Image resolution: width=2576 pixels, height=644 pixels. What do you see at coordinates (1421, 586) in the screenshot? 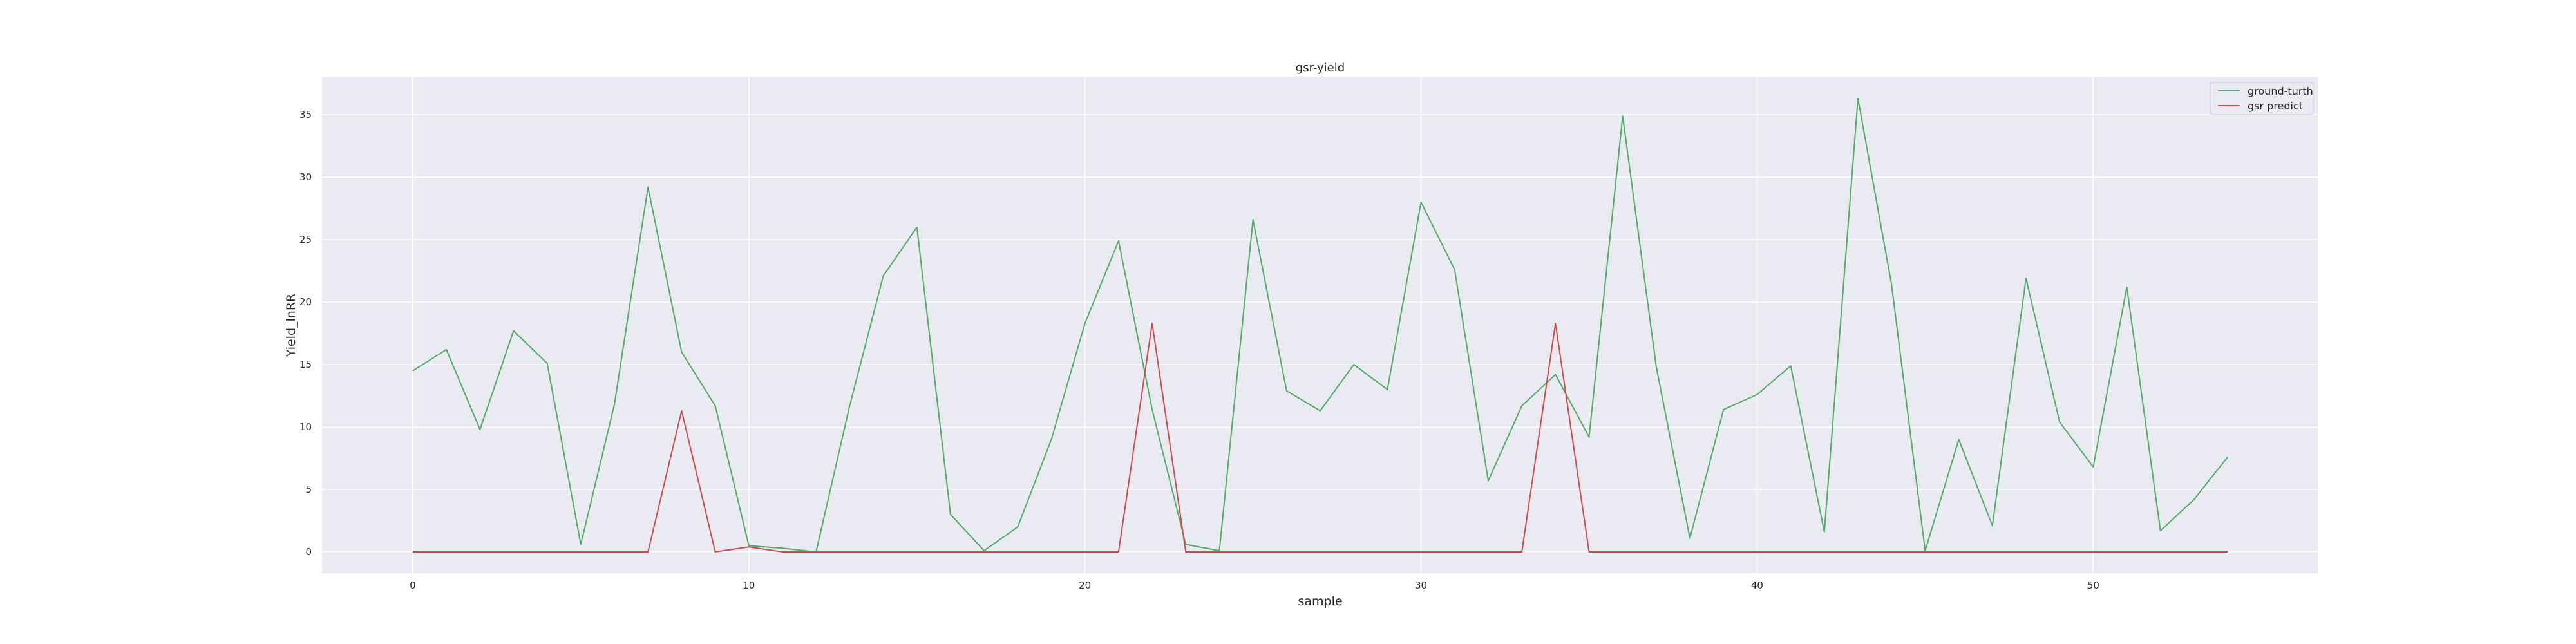
I see `x-tick-label: 30` at bounding box center [1421, 586].